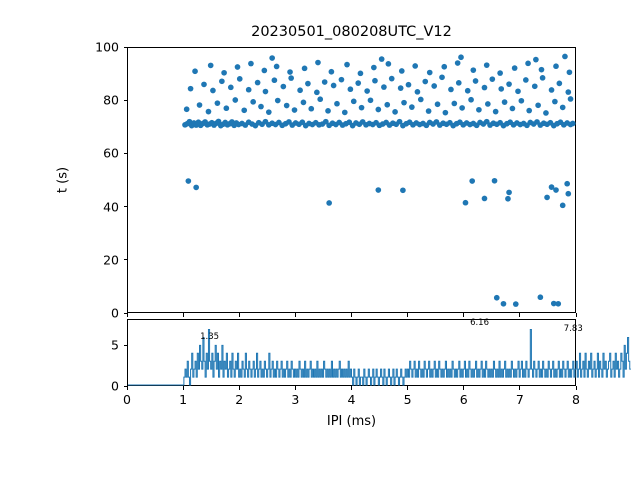 The width and height of the screenshot is (640, 480). Describe the element at coordinates (463, 399) in the screenshot. I see `hist-x-tick-label-6: 6` at that location.